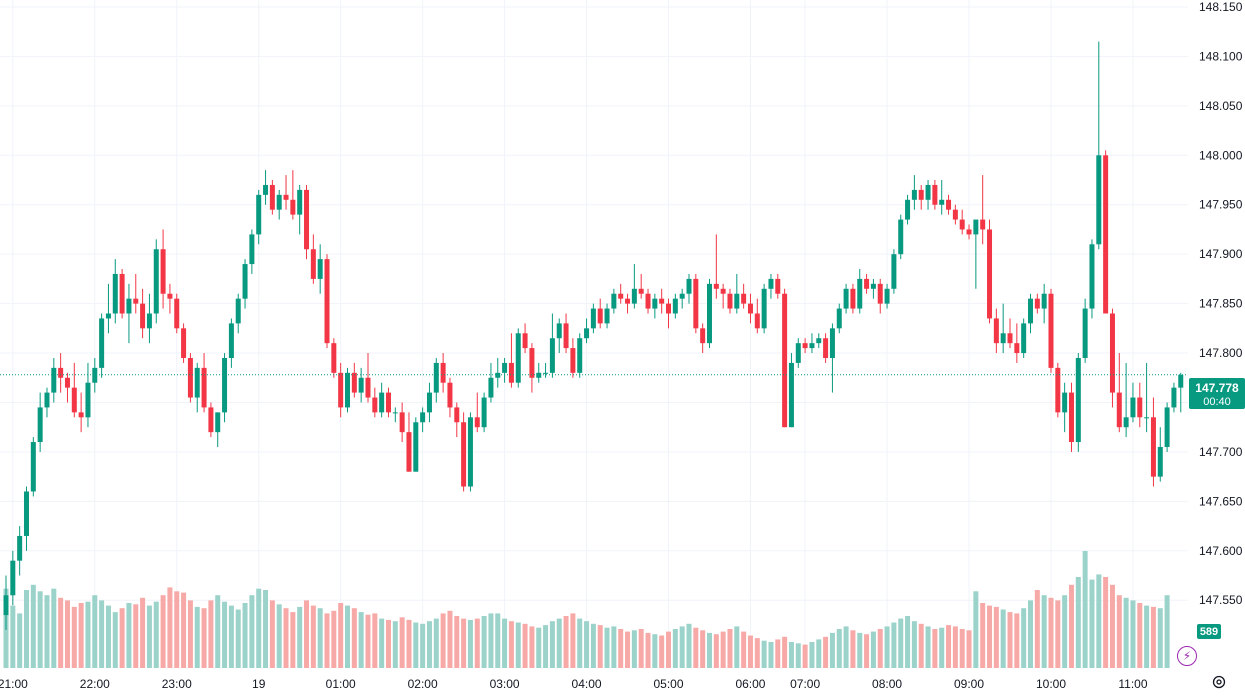  I want to click on price-tick-label: 147.950, so click(1221, 205).